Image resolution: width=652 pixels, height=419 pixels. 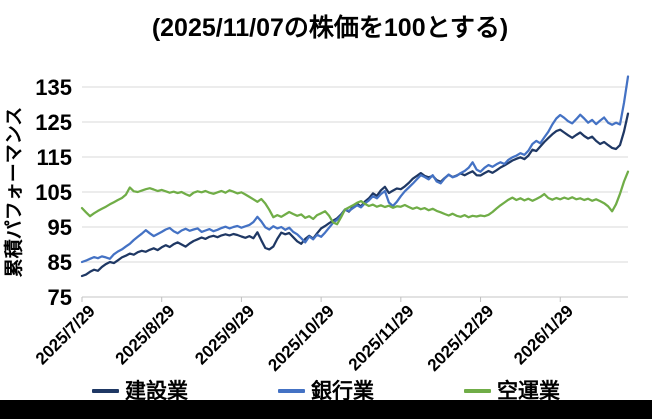 What do you see at coordinates (326, 409) in the screenshot?
I see `bottom-black-bar` at bounding box center [326, 409].